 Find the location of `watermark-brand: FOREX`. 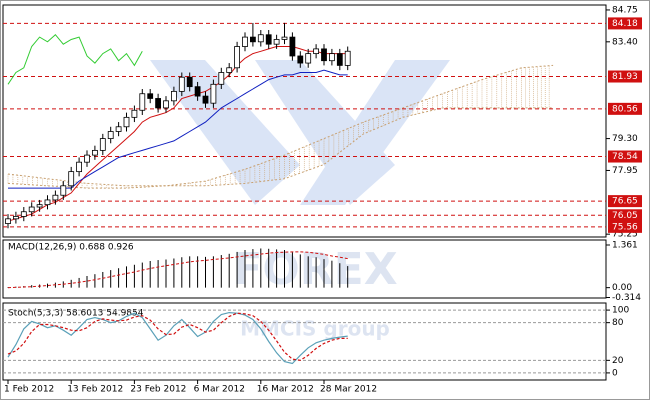

watermark-brand: FOREX is located at coordinates (314, 269).